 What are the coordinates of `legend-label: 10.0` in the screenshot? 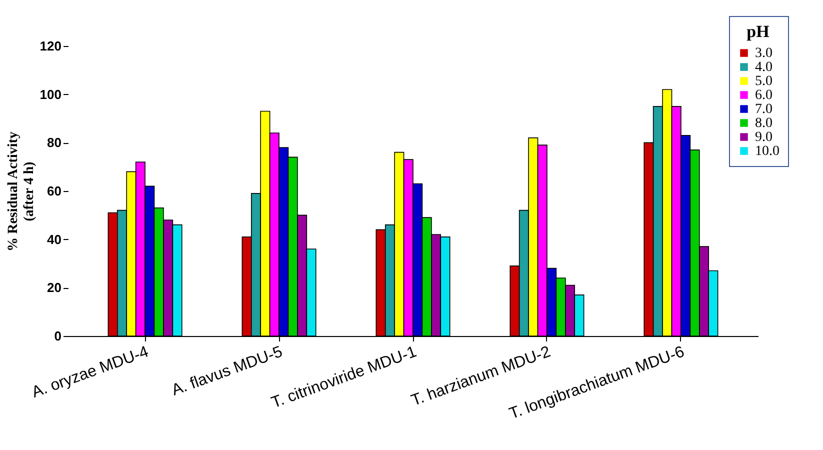 It's located at (767, 151).